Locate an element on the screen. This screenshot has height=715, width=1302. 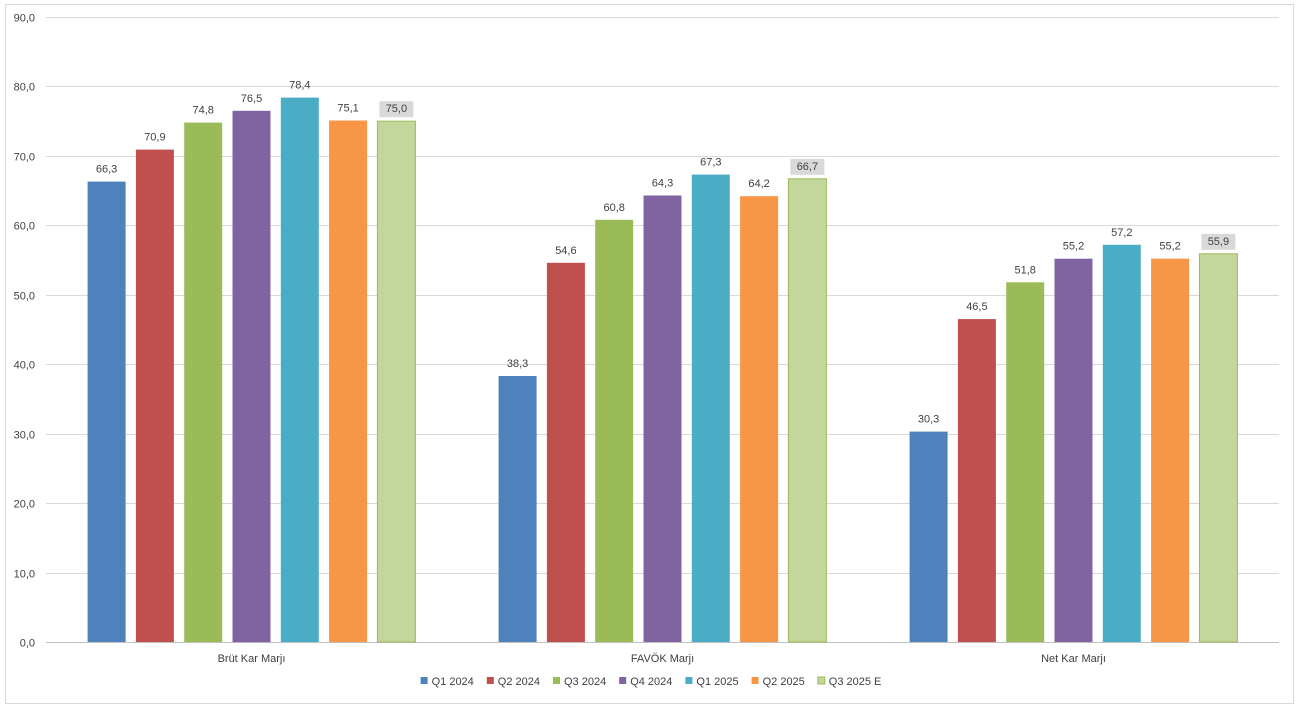
data-label: 74,8 is located at coordinates (202, 111).